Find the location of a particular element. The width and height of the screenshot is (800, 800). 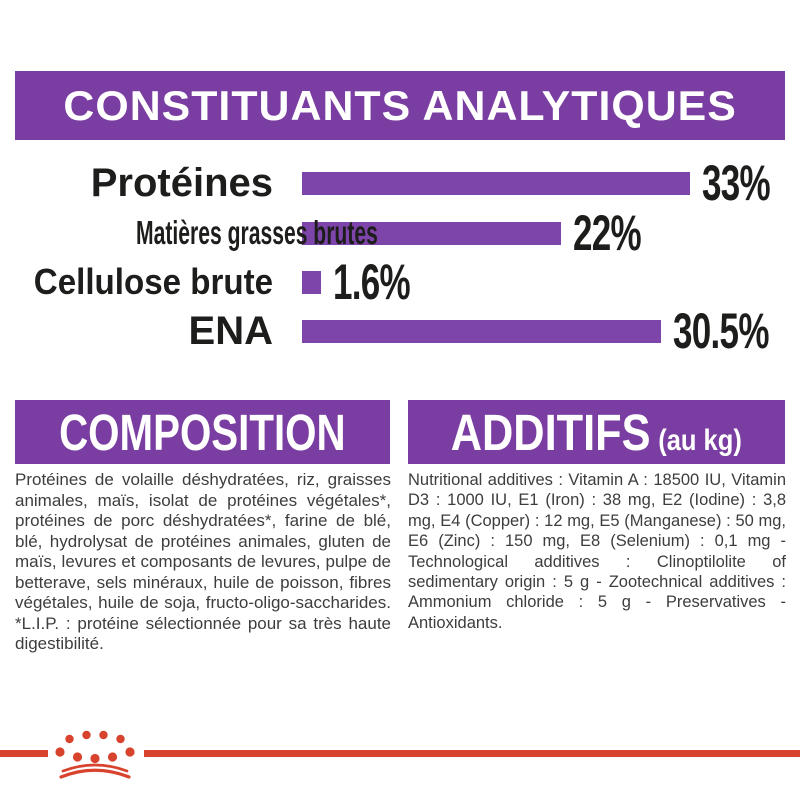

chart-row: Cellulose brute 1.6% is located at coordinates (400, 282).